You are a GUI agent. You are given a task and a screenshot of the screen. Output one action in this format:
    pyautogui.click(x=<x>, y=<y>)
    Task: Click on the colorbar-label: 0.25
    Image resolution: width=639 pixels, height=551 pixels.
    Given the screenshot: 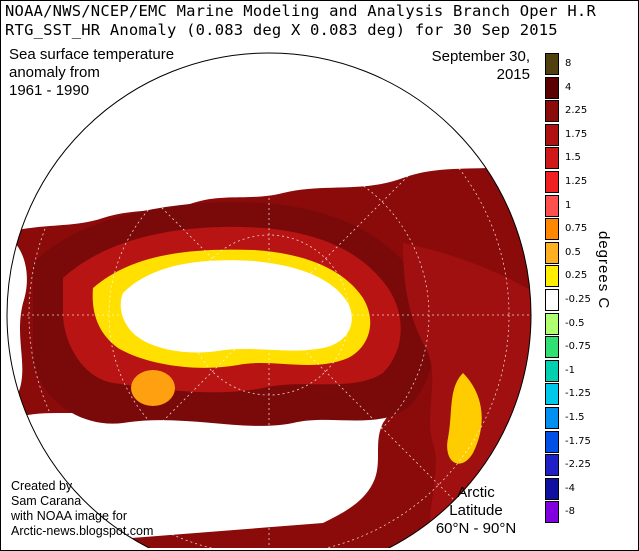 What is the action you would take?
    pyautogui.click(x=576, y=276)
    